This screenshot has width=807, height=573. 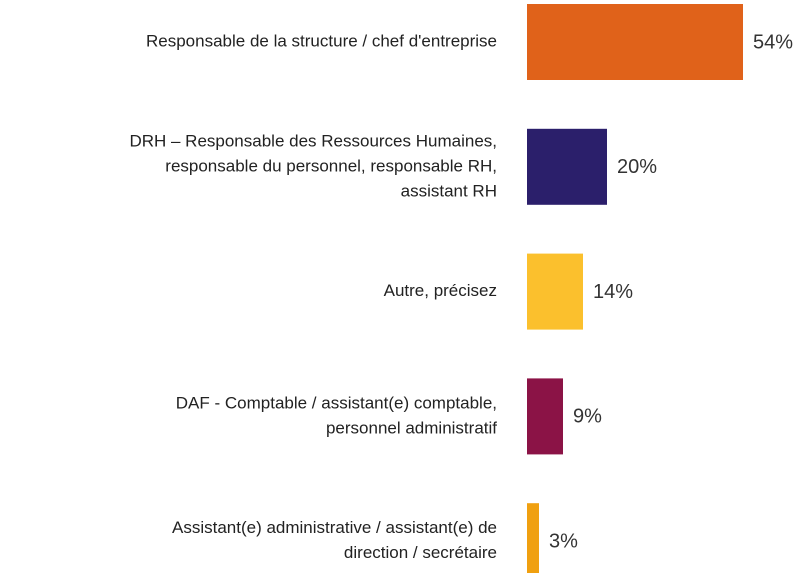 I want to click on value-label: 20%, so click(x=637, y=167).